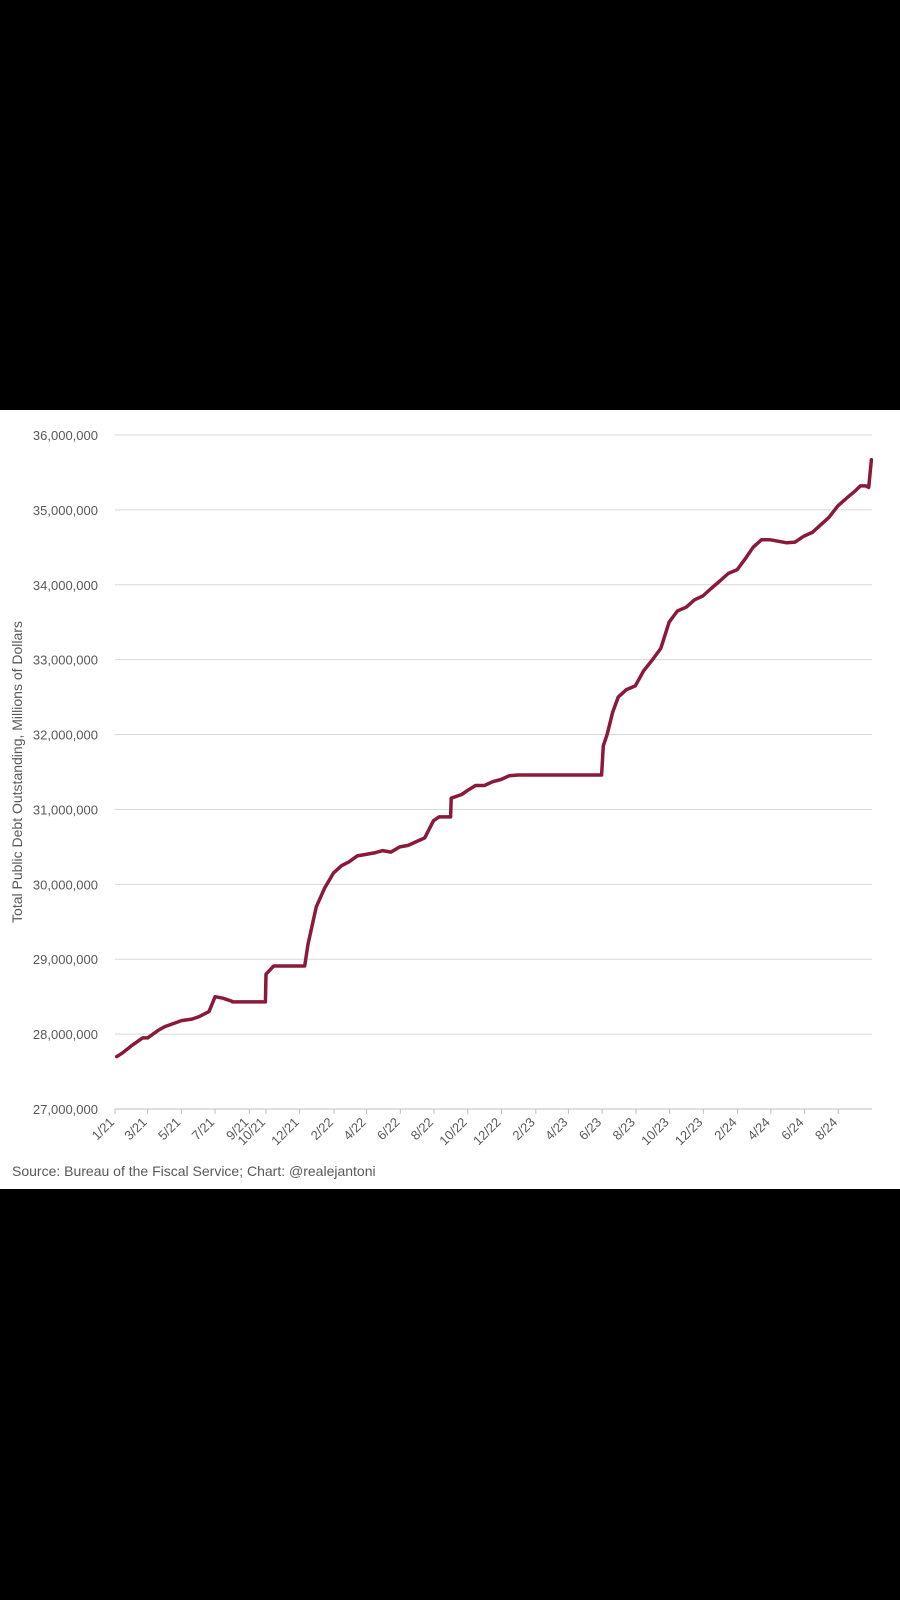 Image resolution: width=900 pixels, height=1600 pixels. Describe the element at coordinates (65, 1109) in the screenshot. I see `y-tick-label: 27,000,000` at that location.